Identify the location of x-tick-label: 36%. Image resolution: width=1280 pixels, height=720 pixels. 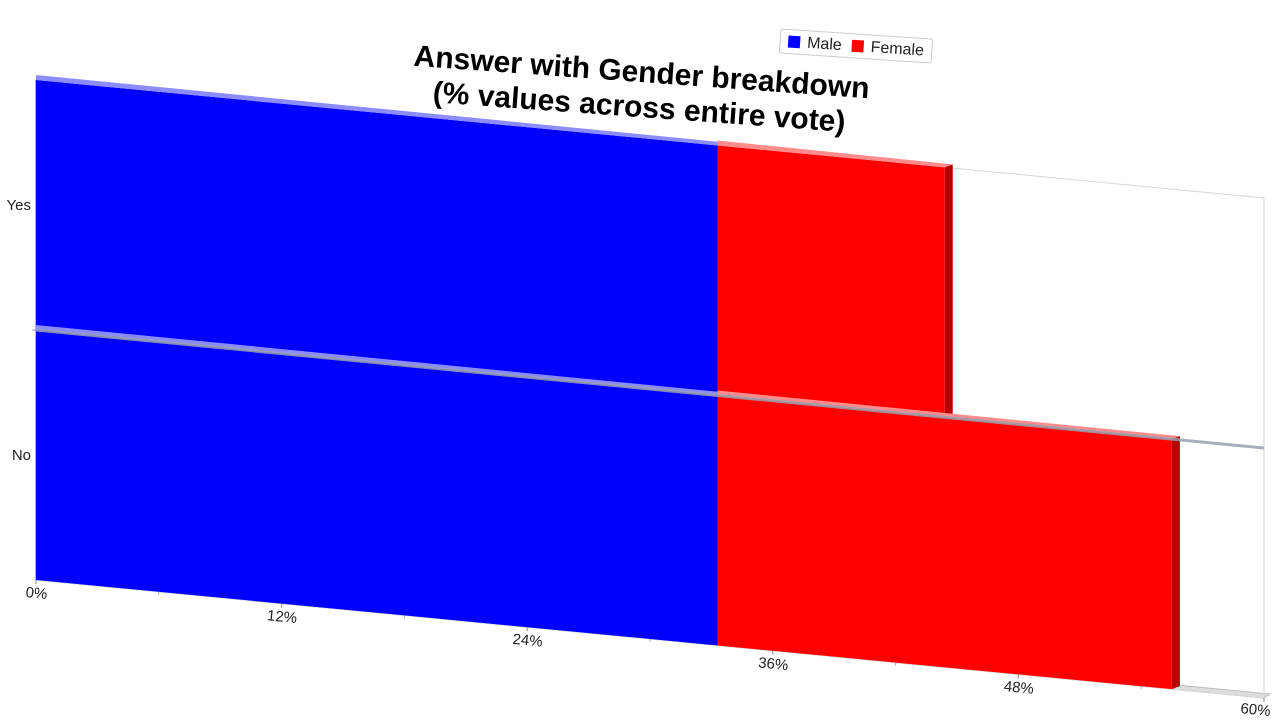
(773, 664).